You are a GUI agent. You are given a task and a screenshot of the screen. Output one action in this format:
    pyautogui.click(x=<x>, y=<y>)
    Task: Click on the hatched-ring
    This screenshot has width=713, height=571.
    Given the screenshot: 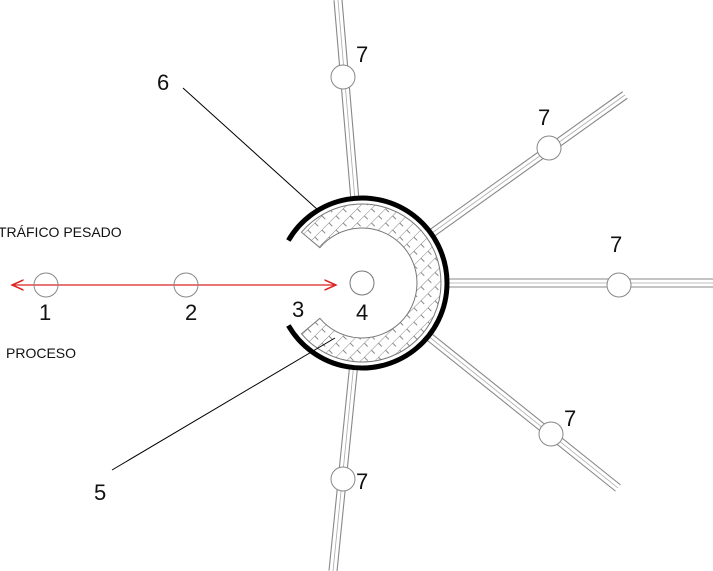 What is the action you would take?
    pyautogui.click(x=371, y=283)
    